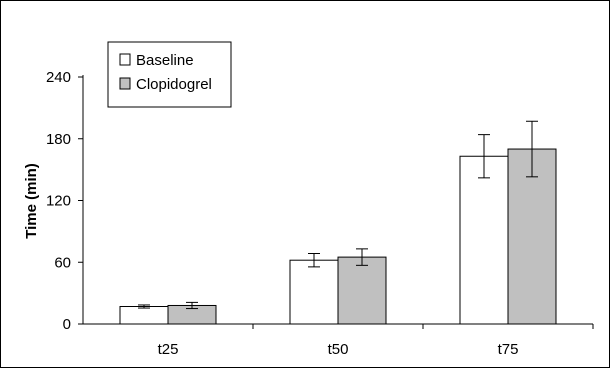 The height and width of the screenshot is (369, 610). I want to click on bar-baseline-t25, so click(144, 315).